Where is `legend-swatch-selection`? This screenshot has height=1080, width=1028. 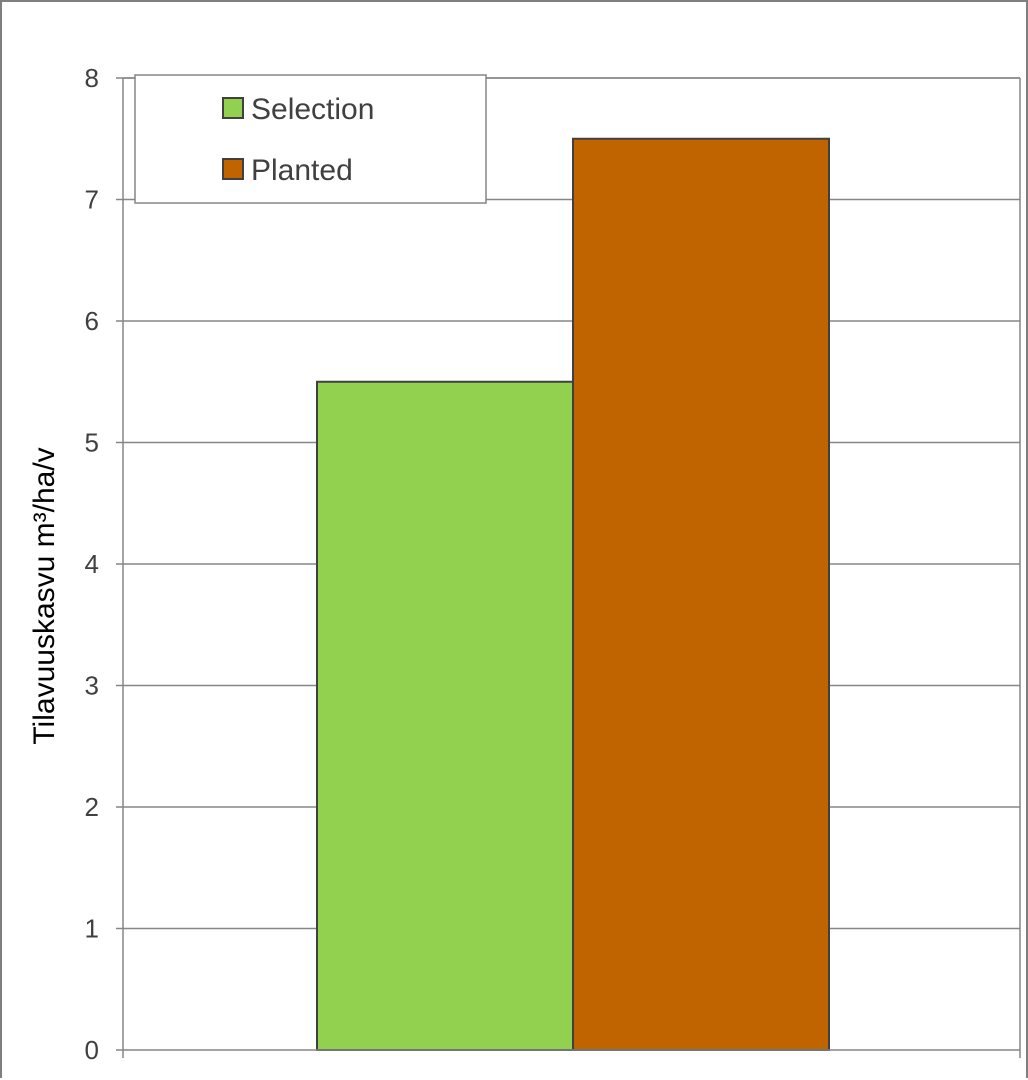
legend-swatch-selection is located at coordinates (233, 108).